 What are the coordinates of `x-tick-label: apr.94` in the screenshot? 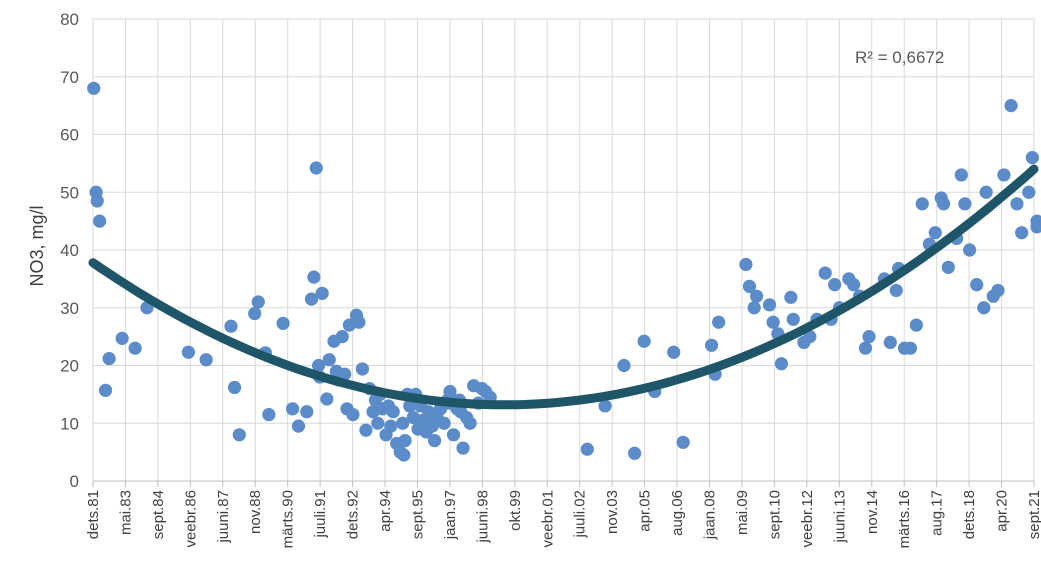 It's located at (385, 511).